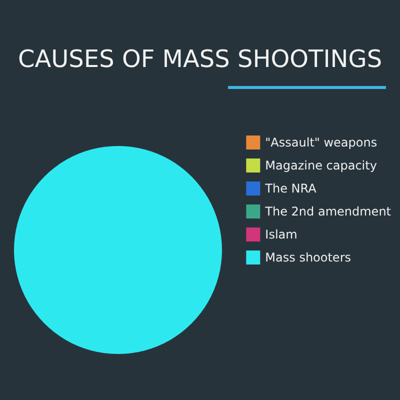 This screenshot has width=400, height=400. Describe the element at coordinates (281, 235) in the screenshot. I see `legend-label: Islam` at that location.